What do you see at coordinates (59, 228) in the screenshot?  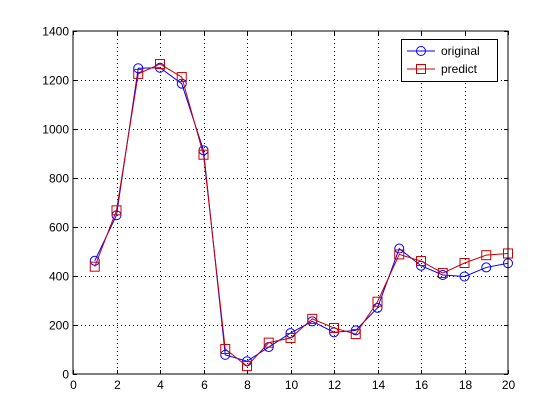 I see `y-tick-label: 600` at bounding box center [59, 228].